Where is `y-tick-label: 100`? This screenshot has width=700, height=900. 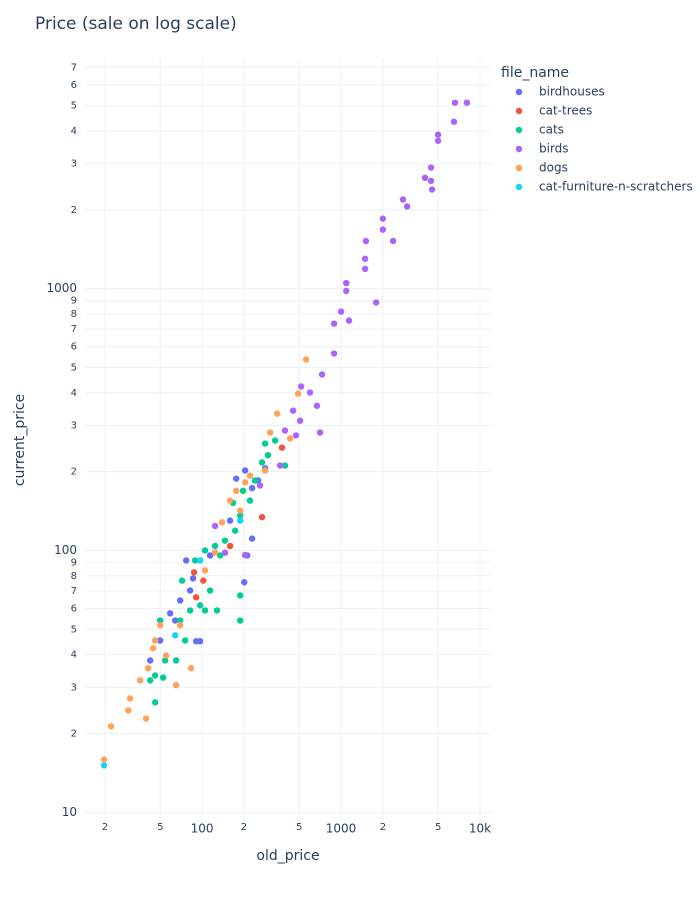
y-tick-label: 100 is located at coordinates (65, 550).